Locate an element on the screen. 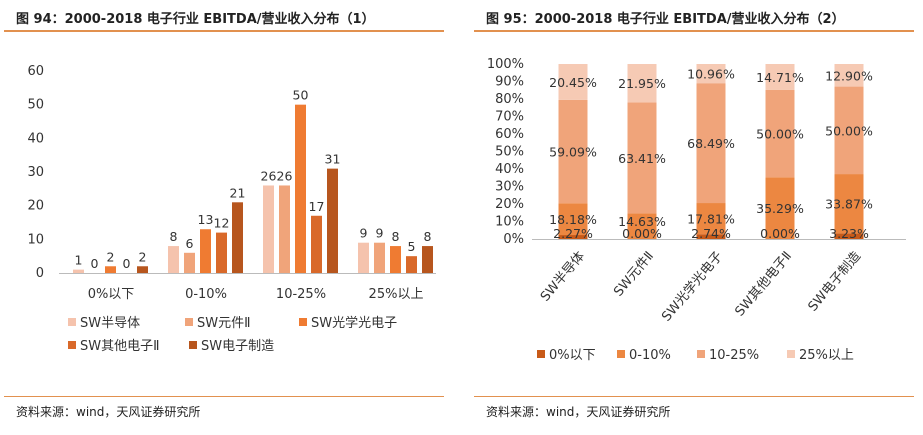 The width and height of the screenshot is (923, 435). y-tick-label: 20% is located at coordinates (509, 204).